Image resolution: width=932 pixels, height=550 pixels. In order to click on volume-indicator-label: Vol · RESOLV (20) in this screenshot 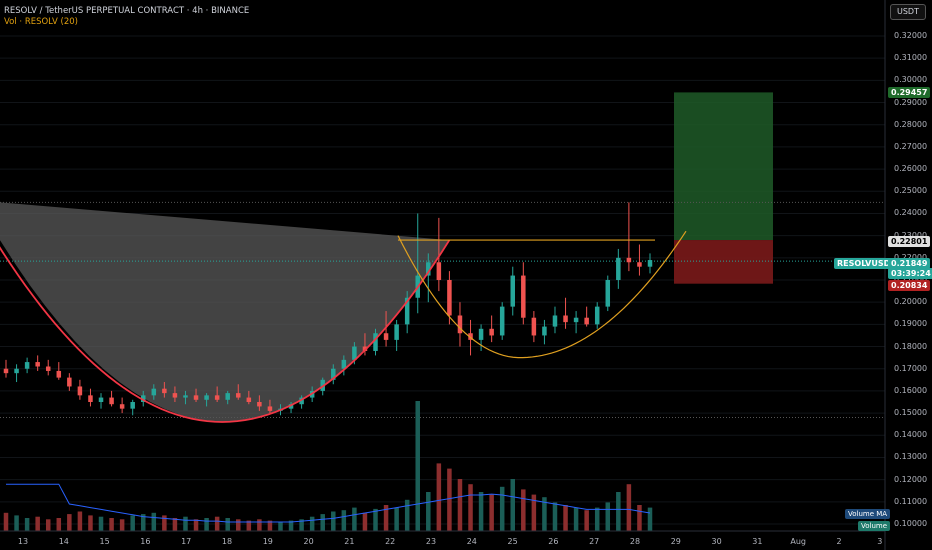, I will do `click(41, 22)`.